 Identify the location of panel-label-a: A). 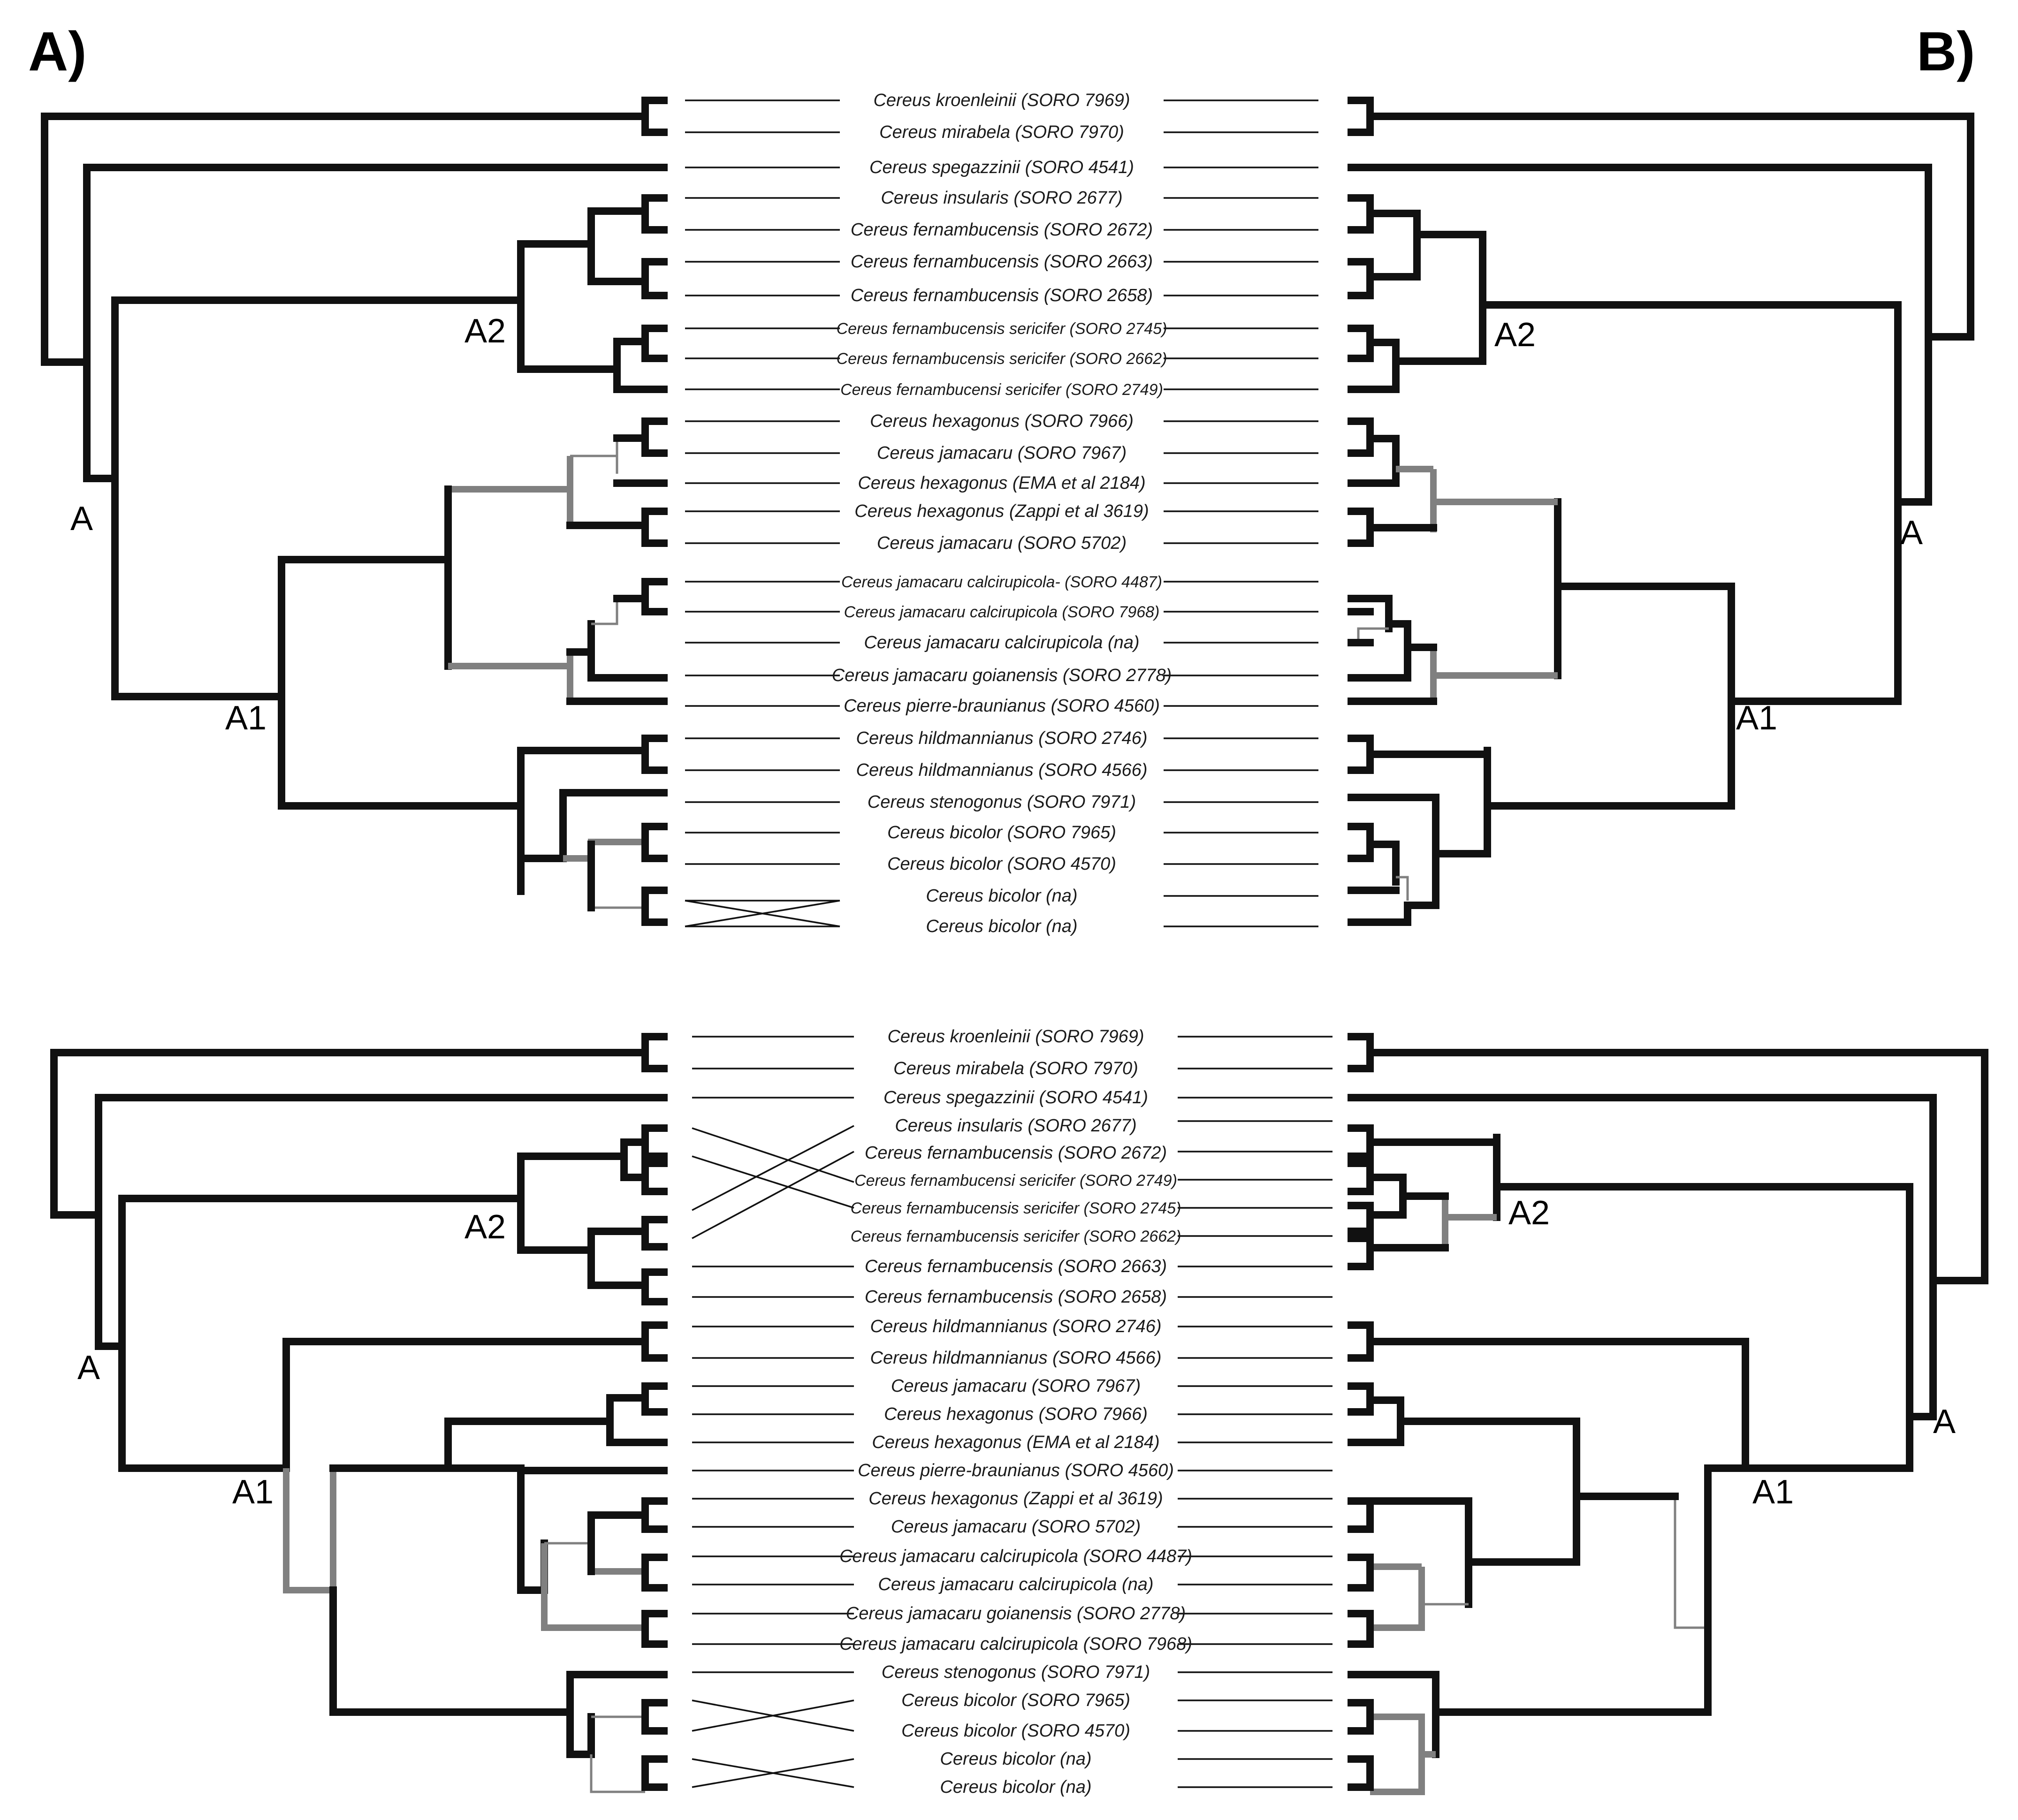
(57, 52).